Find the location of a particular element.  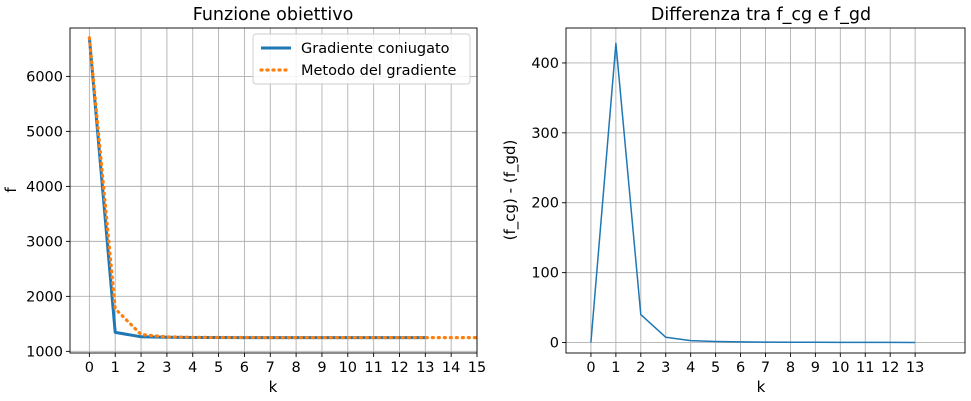

y-tick-label: 5000 is located at coordinates (44, 132).